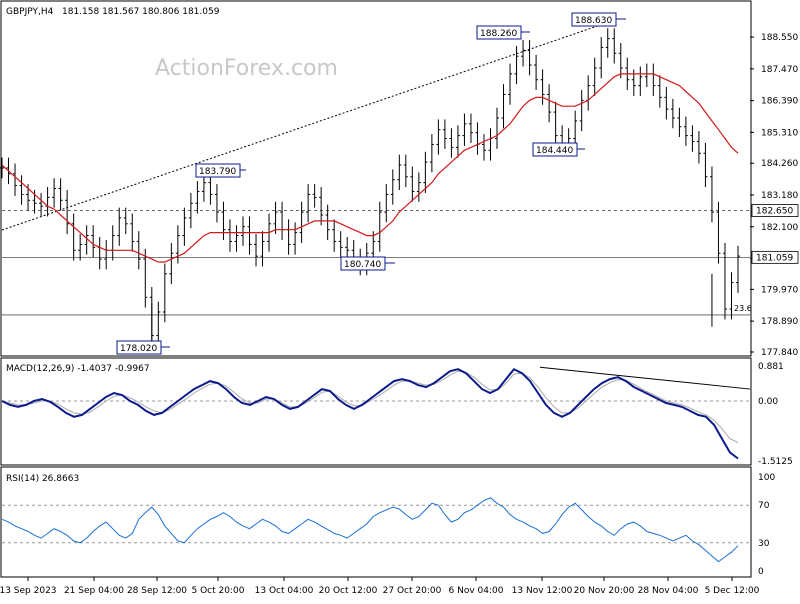  I want to click on x-tick-label: 6 Nov 04:00, so click(476, 591).